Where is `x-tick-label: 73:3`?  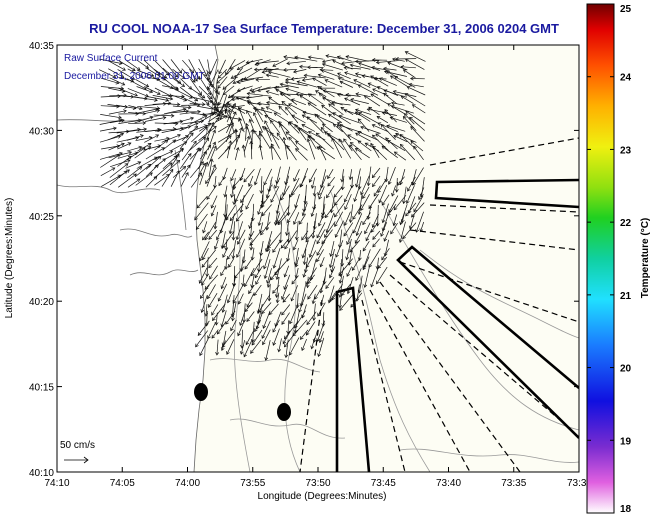 x-tick-label: 73:3 is located at coordinates (577, 483).